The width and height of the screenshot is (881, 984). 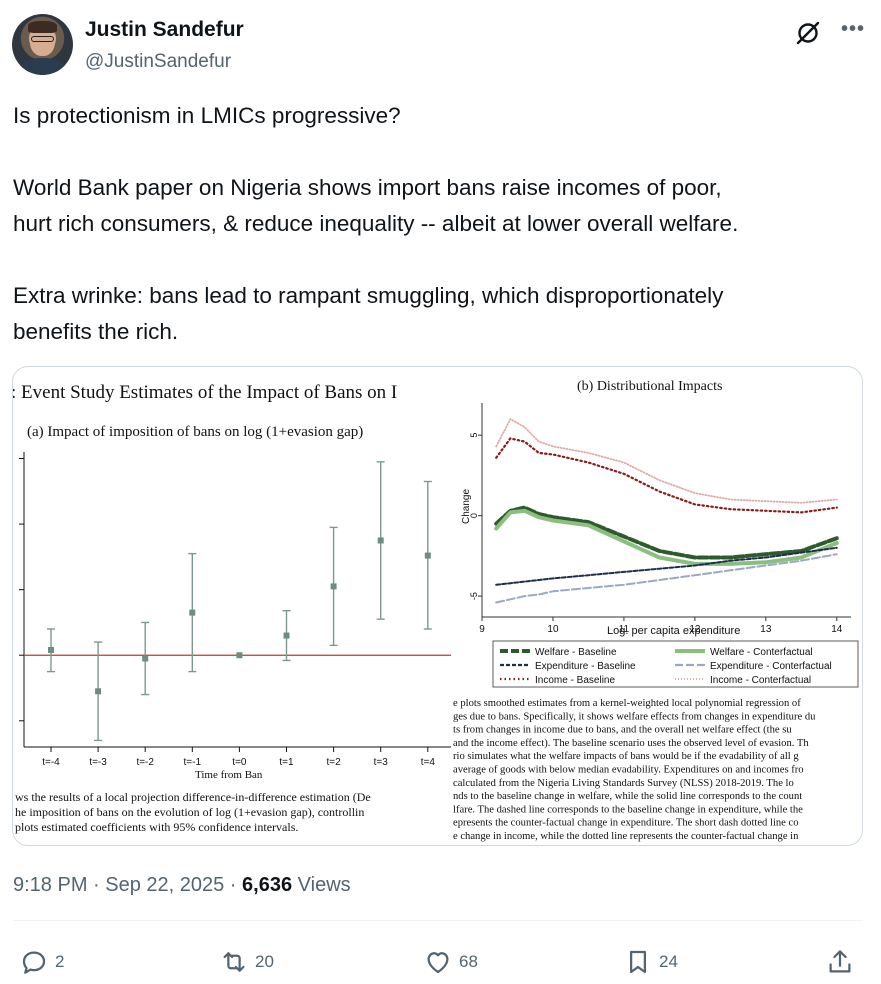 What do you see at coordinates (34, 962) in the screenshot?
I see `reply-icon` at bounding box center [34, 962].